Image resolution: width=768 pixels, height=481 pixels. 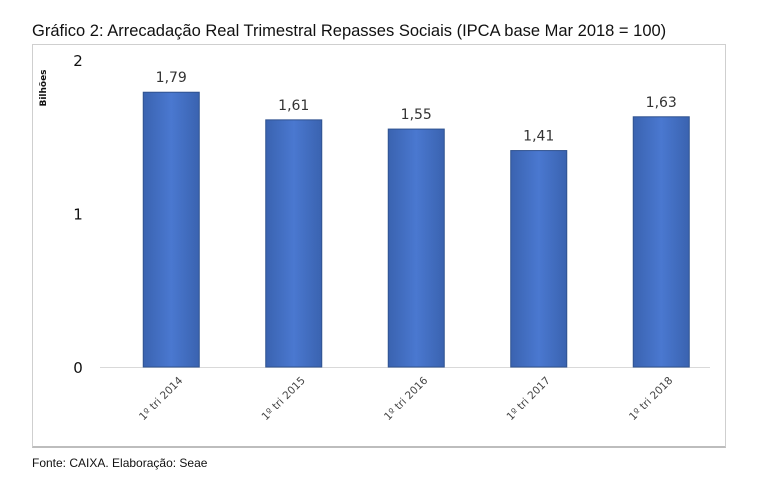 What do you see at coordinates (293, 106) in the screenshot?
I see `data-label: 1,61` at bounding box center [293, 106].